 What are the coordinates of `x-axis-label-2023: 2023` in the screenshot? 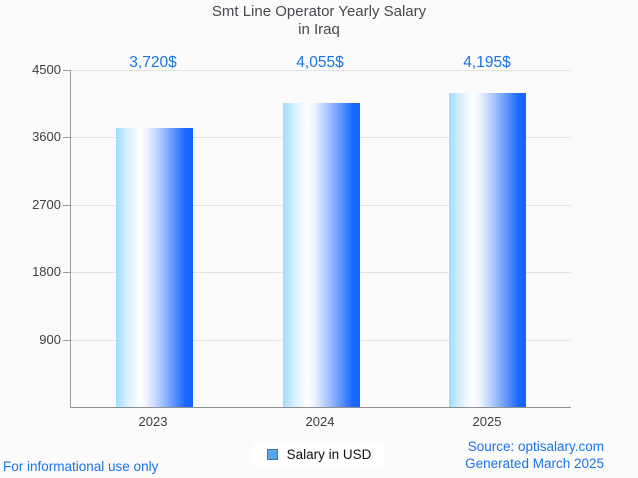 It's located at (153, 421).